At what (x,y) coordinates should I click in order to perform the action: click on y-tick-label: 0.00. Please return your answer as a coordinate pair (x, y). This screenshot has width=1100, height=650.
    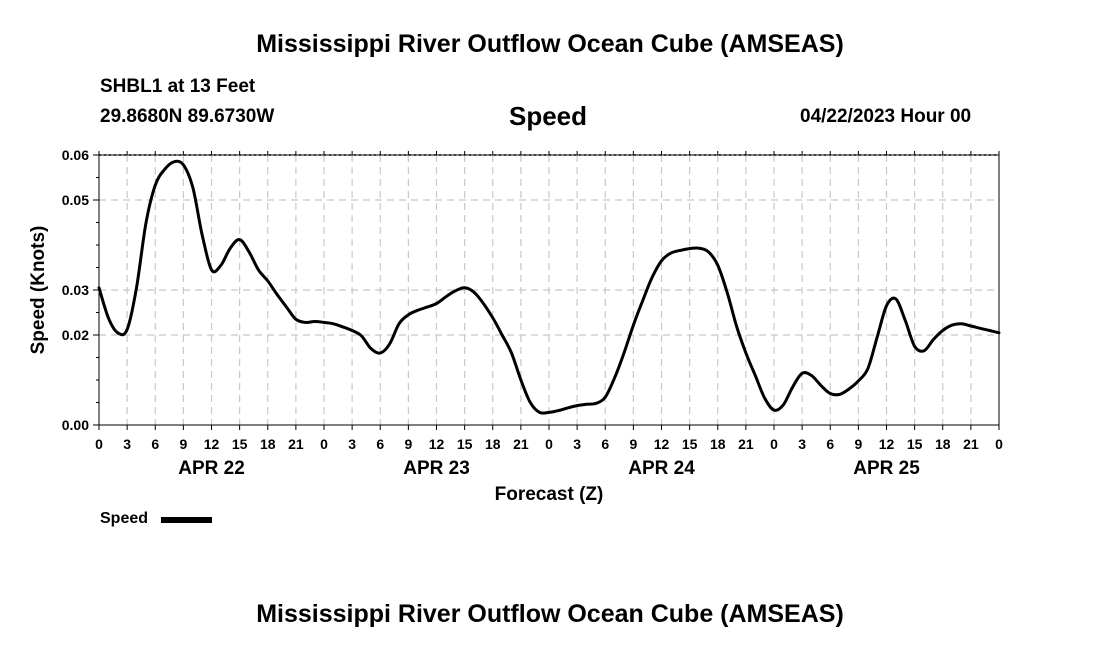
    Looking at the image, I should click on (75, 425).